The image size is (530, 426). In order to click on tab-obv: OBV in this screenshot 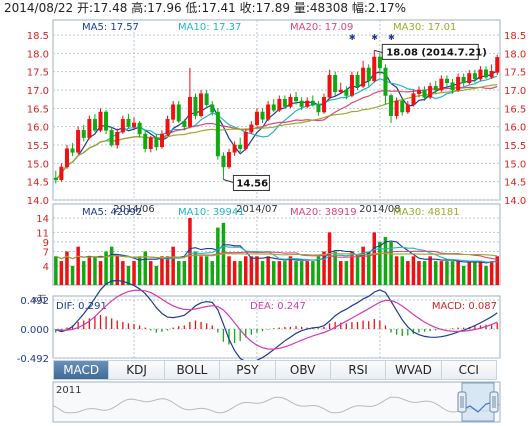, I will do `click(303, 370)`.